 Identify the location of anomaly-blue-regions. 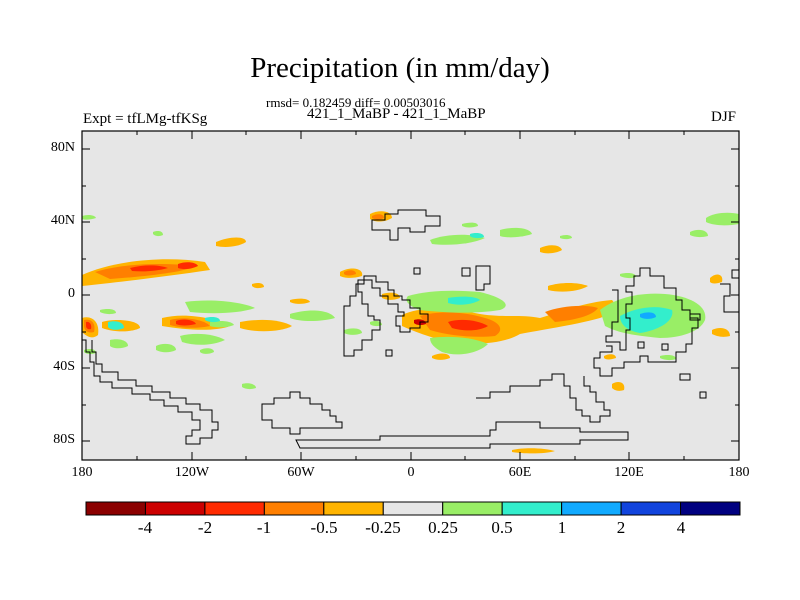
(648, 315).